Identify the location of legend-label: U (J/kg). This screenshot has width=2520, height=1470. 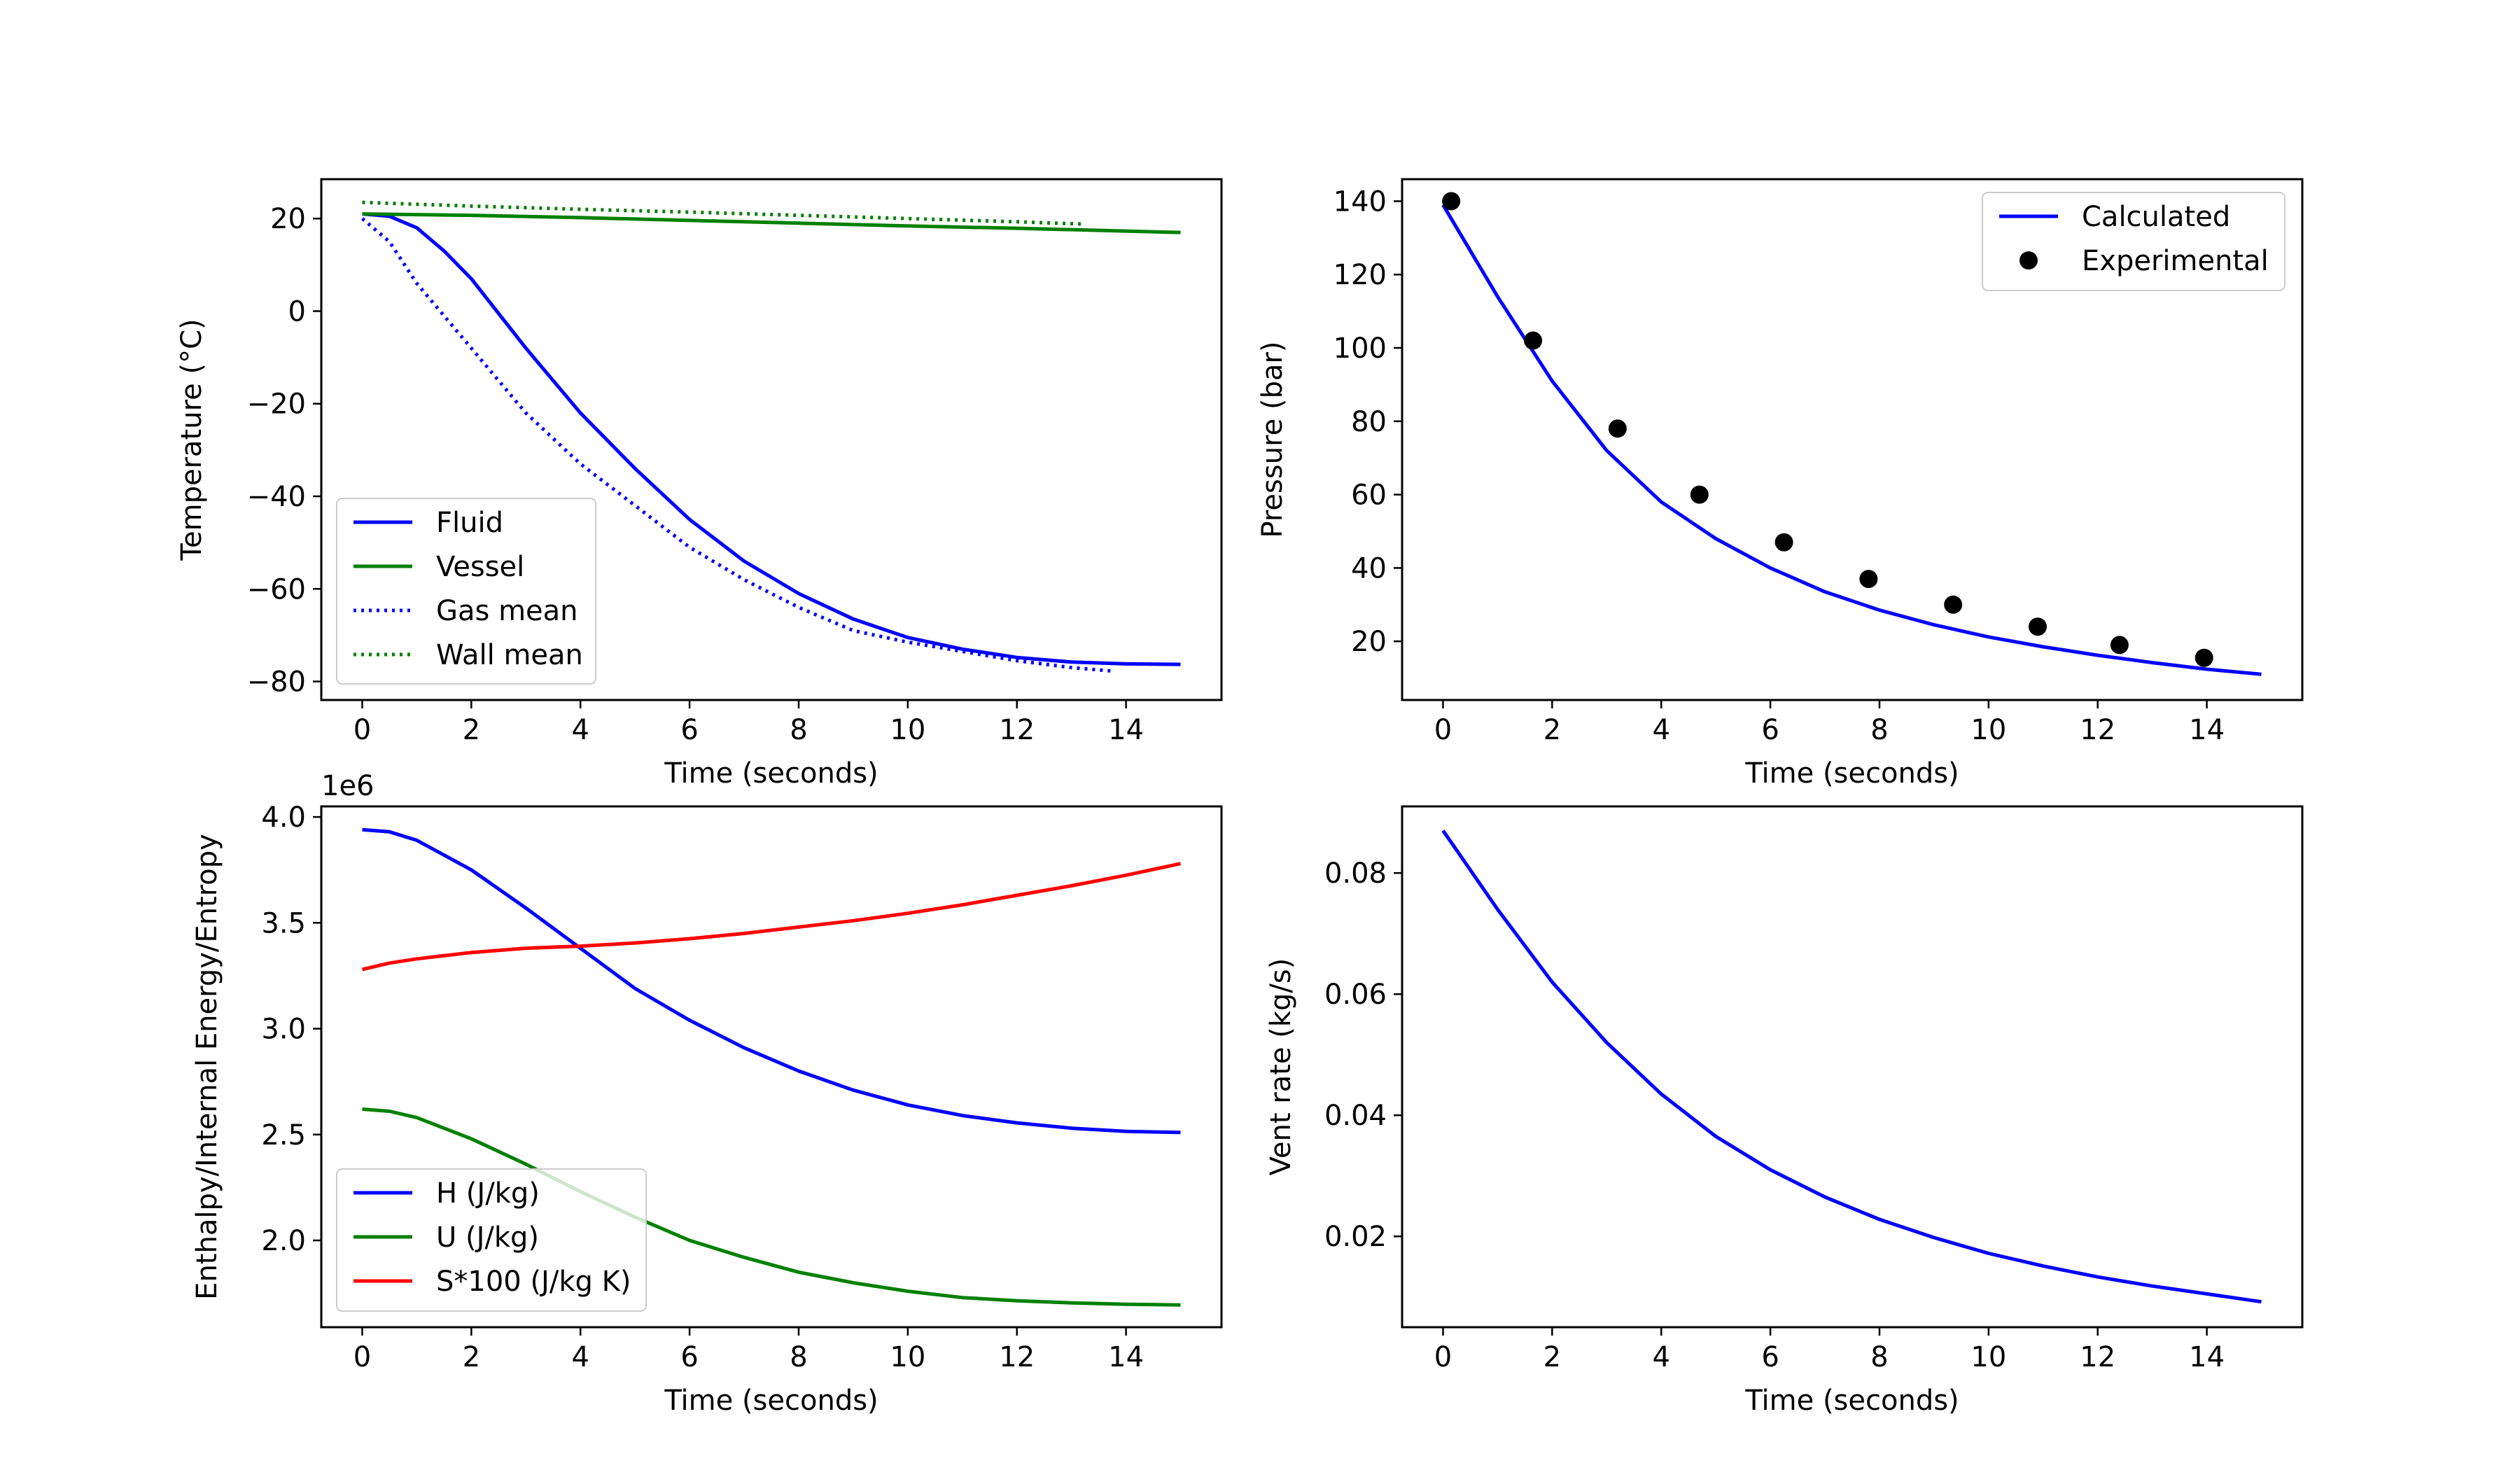
(487, 1238).